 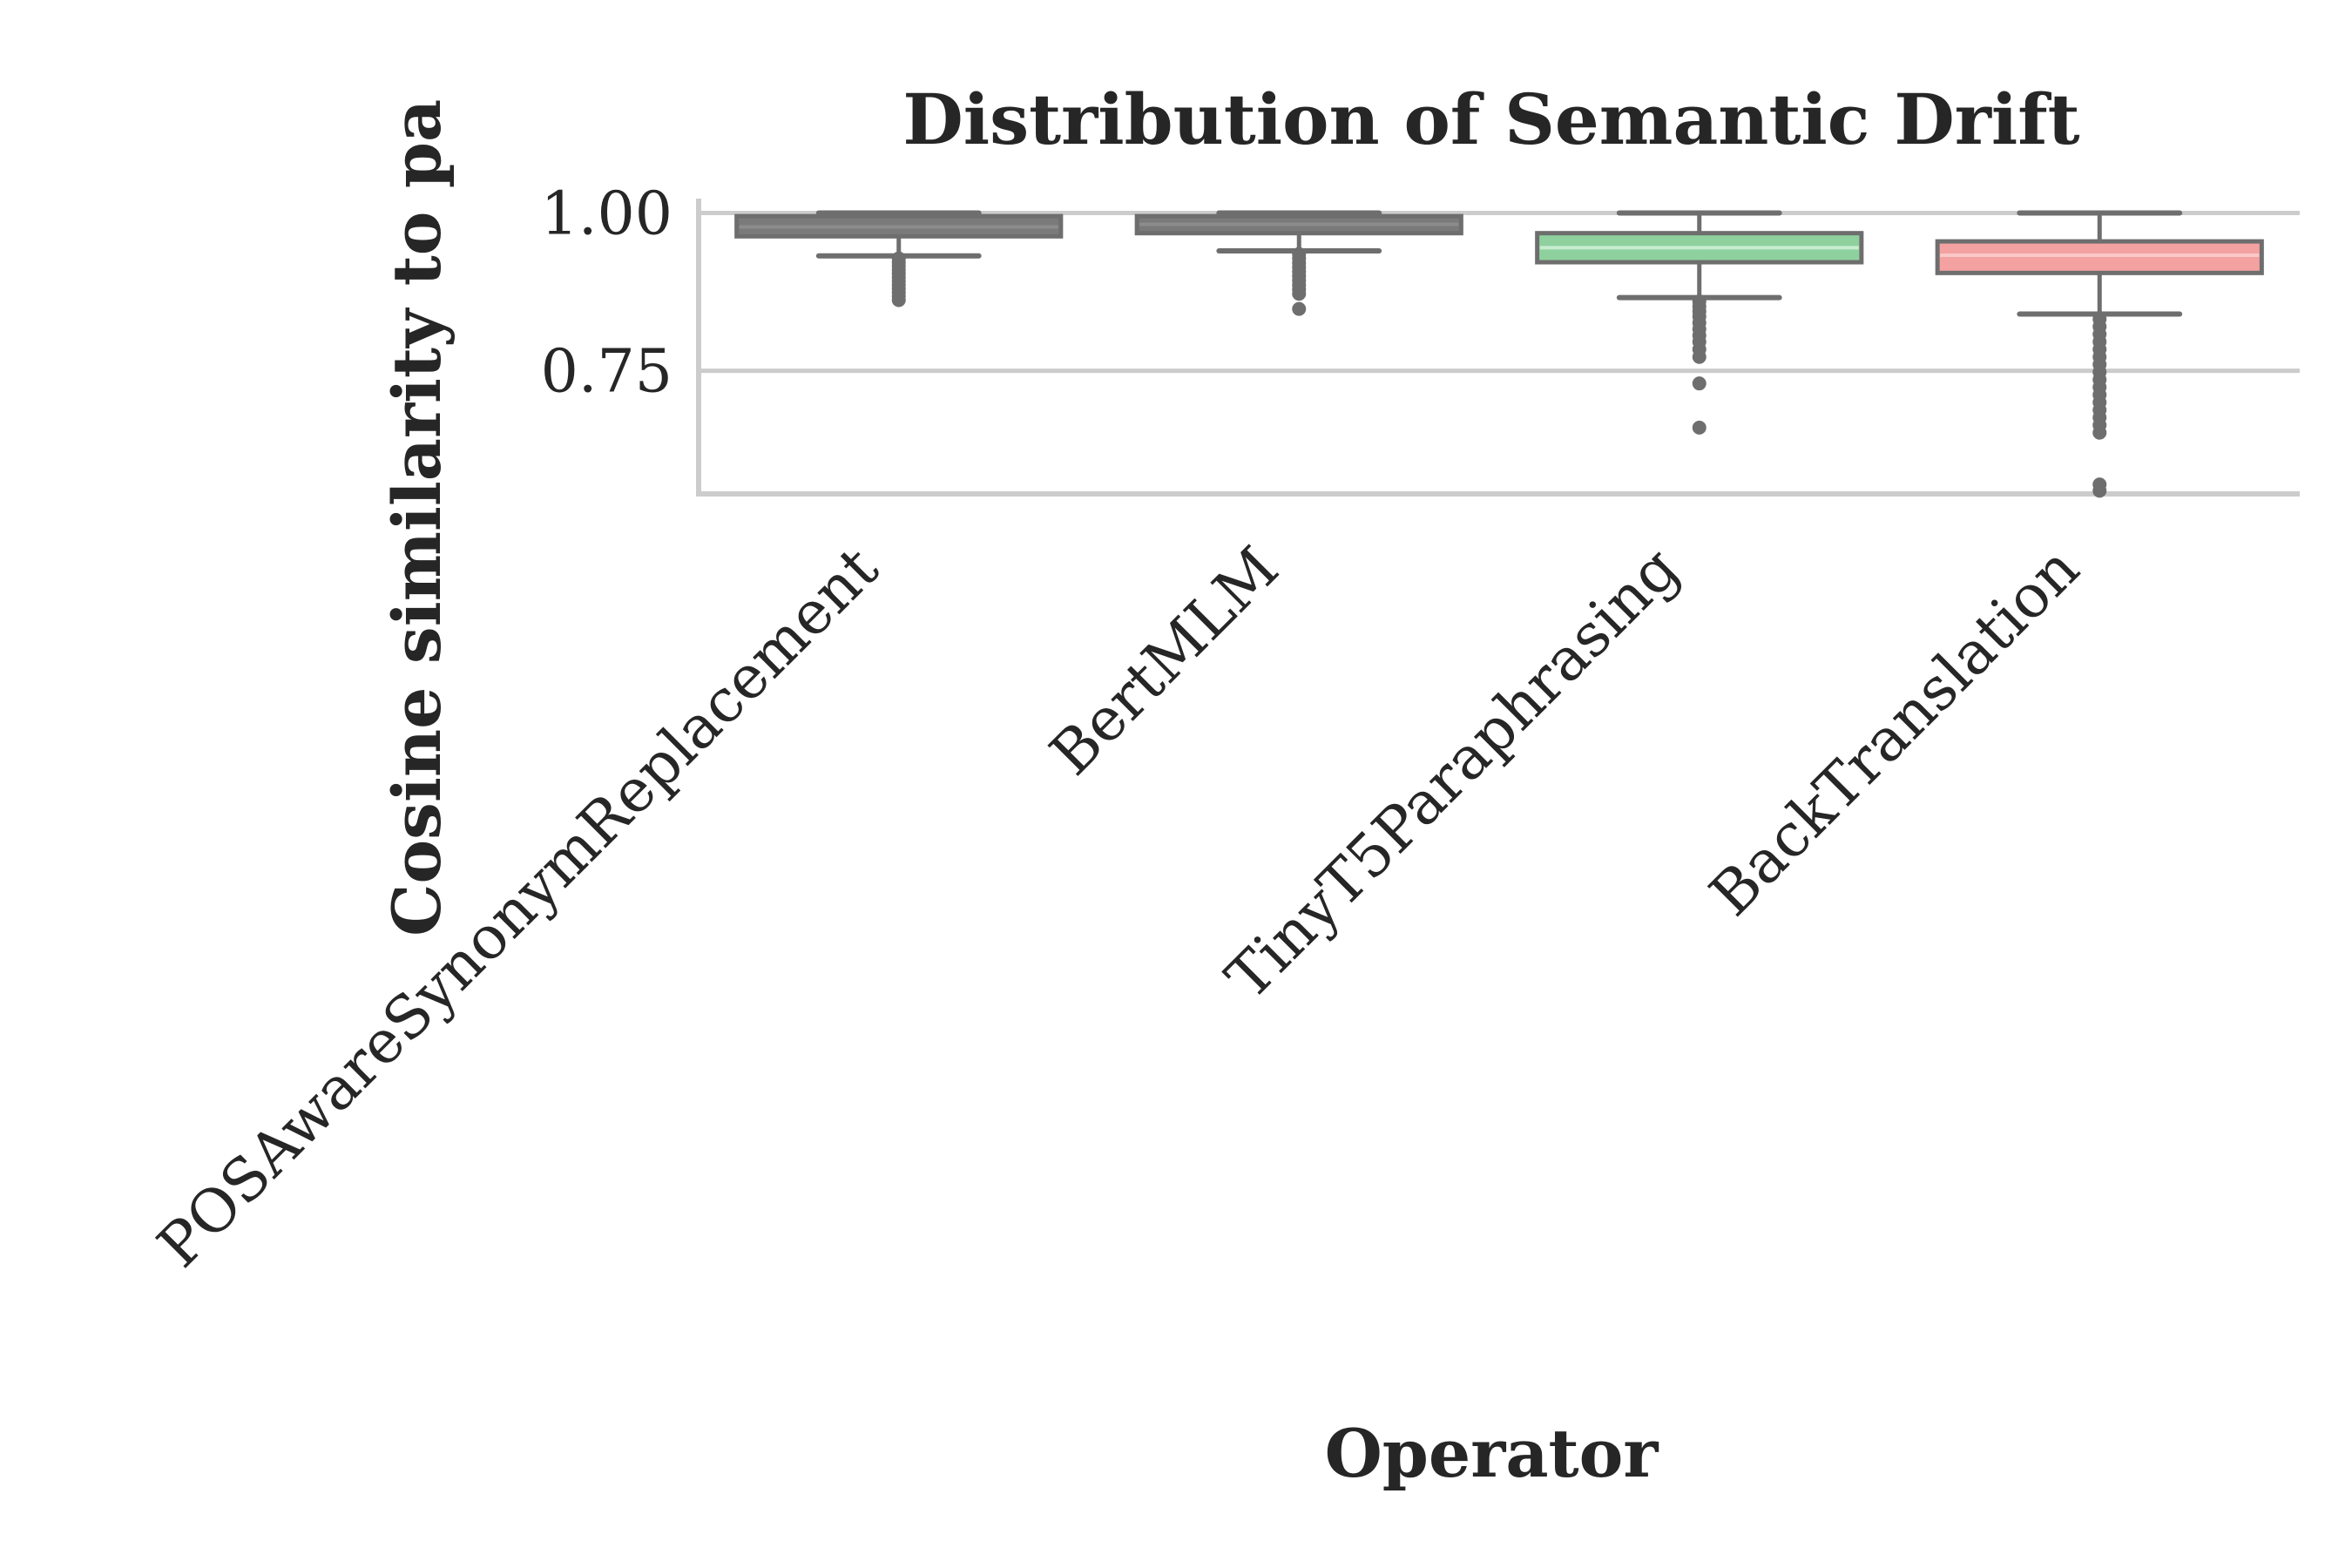 What do you see at coordinates (1894, 731) in the screenshot?
I see `x-tick-label: BackTranslation` at bounding box center [1894, 731].